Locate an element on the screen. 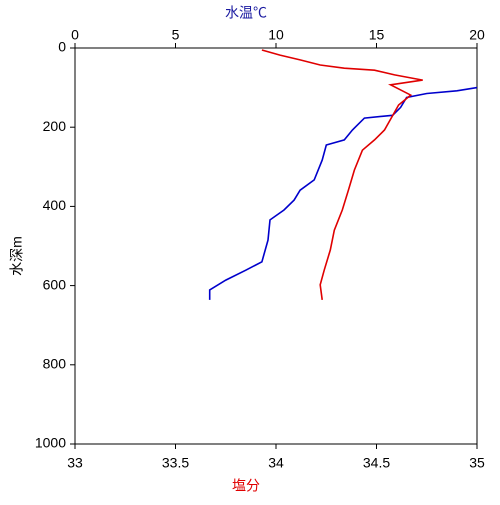 The image size is (500, 505). y-tick-label: 200 is located at coordinates (55, 126).